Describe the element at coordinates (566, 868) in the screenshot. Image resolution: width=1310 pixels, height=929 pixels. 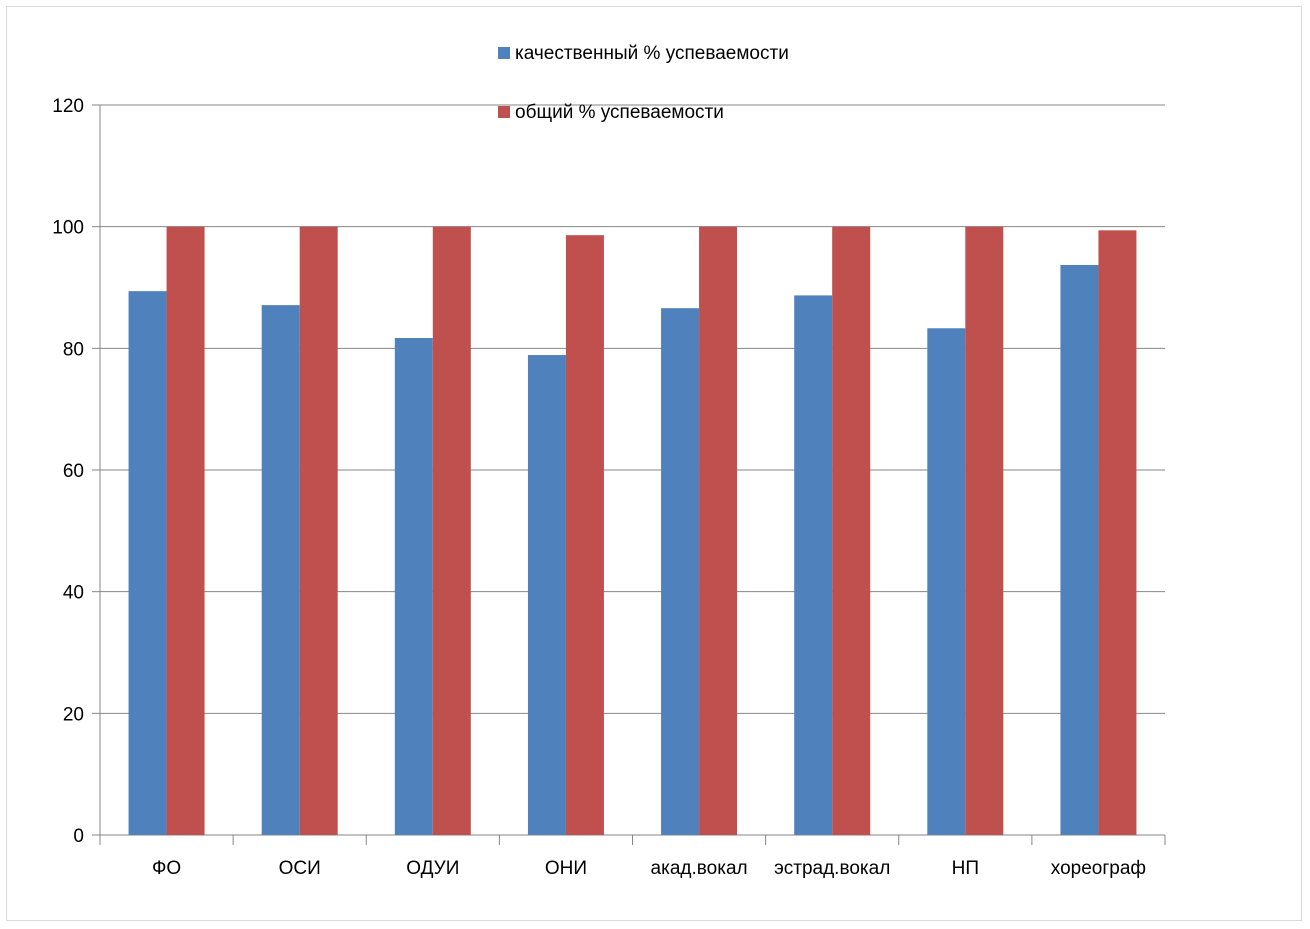
I see `x-tick-label-3: ОНИ` at that location.